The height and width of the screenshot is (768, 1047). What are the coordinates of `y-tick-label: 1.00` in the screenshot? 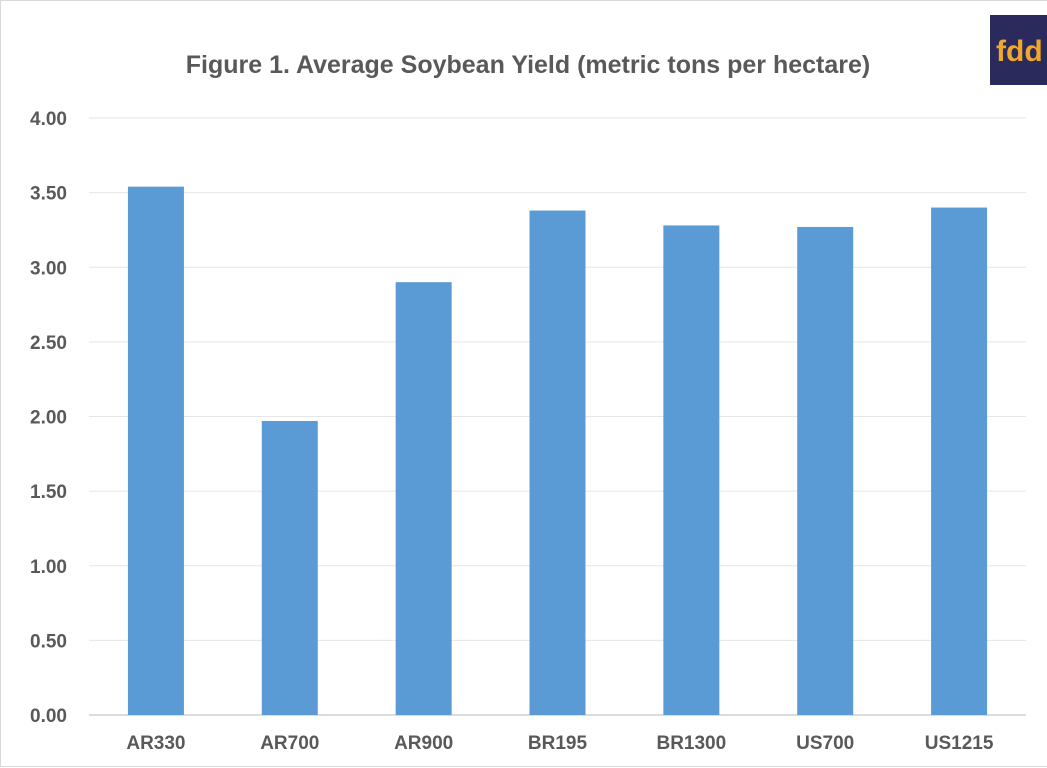 It's located at (48, 567).